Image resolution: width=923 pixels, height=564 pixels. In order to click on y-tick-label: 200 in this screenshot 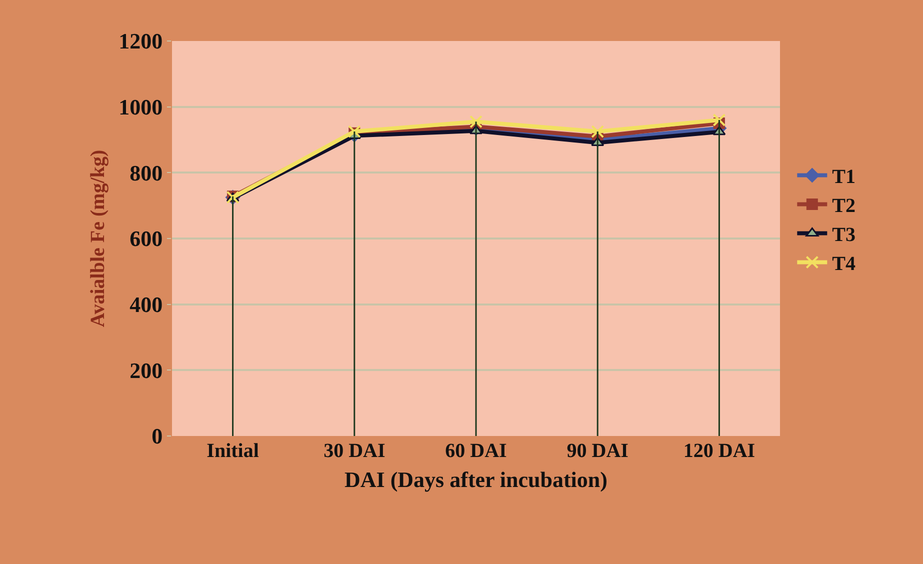, I will do `click(146, 370)`.